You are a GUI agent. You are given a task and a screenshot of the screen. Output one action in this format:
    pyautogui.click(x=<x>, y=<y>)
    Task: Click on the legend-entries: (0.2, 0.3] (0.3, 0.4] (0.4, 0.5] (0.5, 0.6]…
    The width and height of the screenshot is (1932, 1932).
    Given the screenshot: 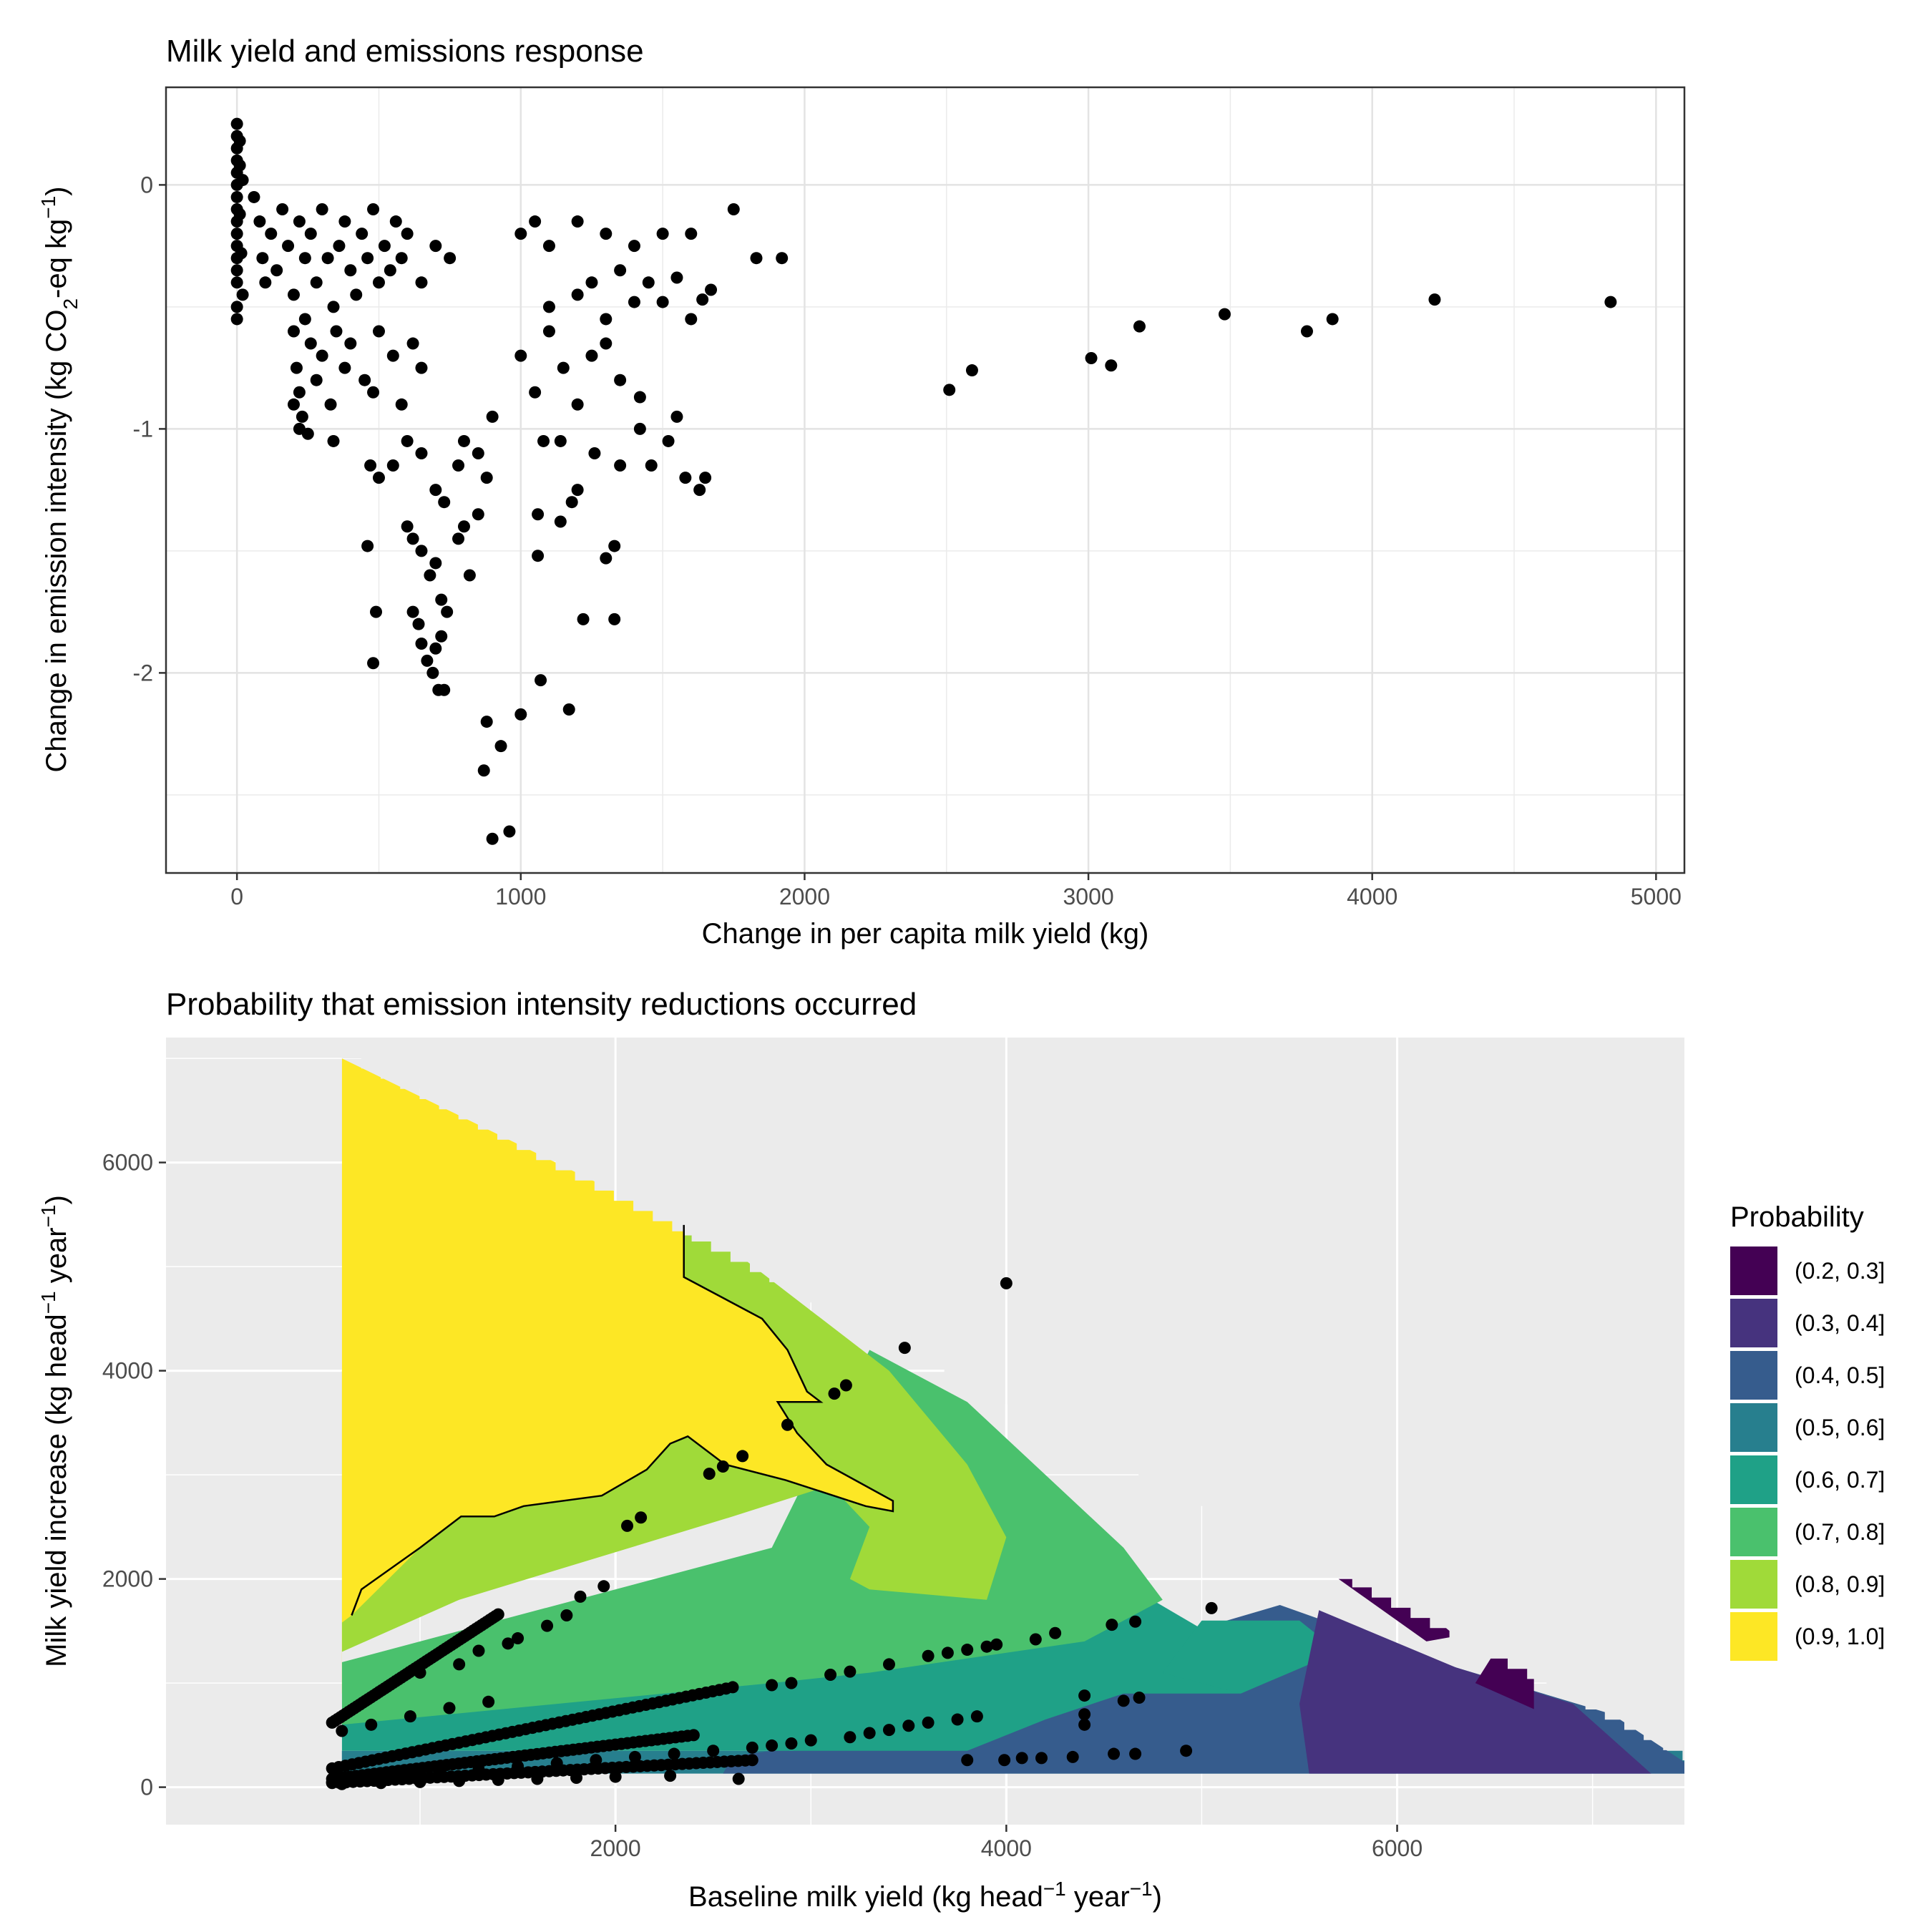 What is the action you would take?
    pyautogui.click(x=1807, y=1453)
    